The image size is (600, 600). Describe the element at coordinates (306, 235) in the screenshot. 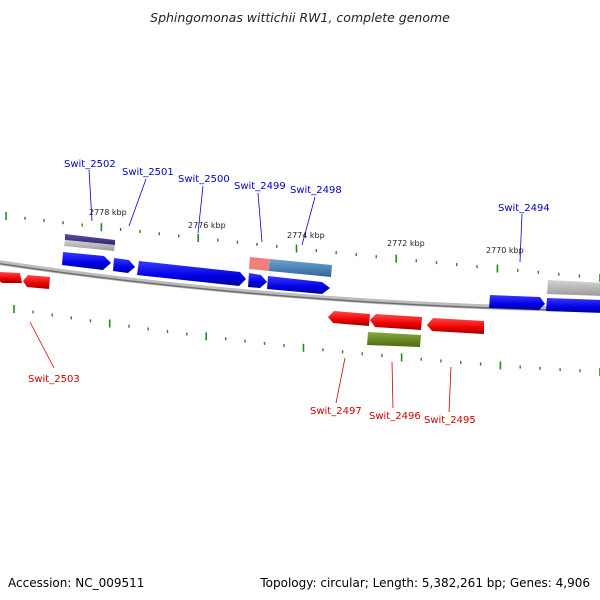

I see `kbp-label: 2774 kbp` at that location.